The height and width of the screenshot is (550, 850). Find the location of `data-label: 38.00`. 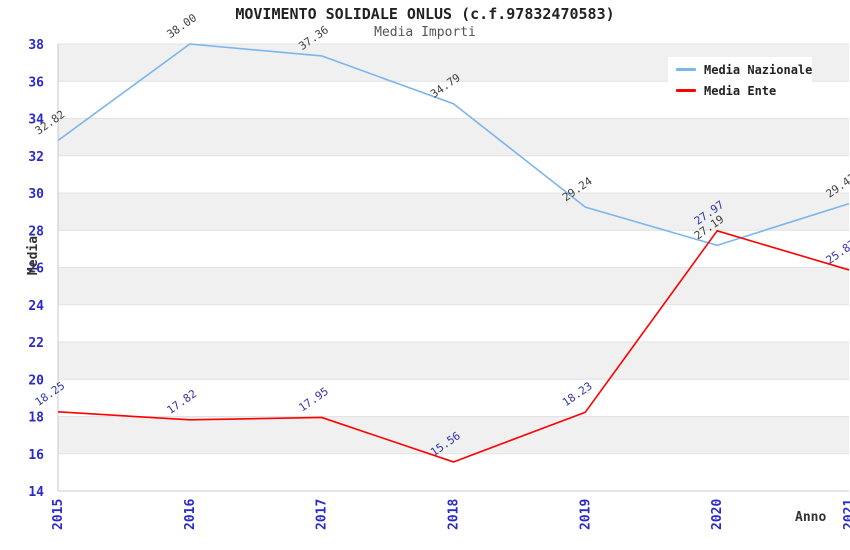

data-label: 38.00 is located at coordinates (182, 26).